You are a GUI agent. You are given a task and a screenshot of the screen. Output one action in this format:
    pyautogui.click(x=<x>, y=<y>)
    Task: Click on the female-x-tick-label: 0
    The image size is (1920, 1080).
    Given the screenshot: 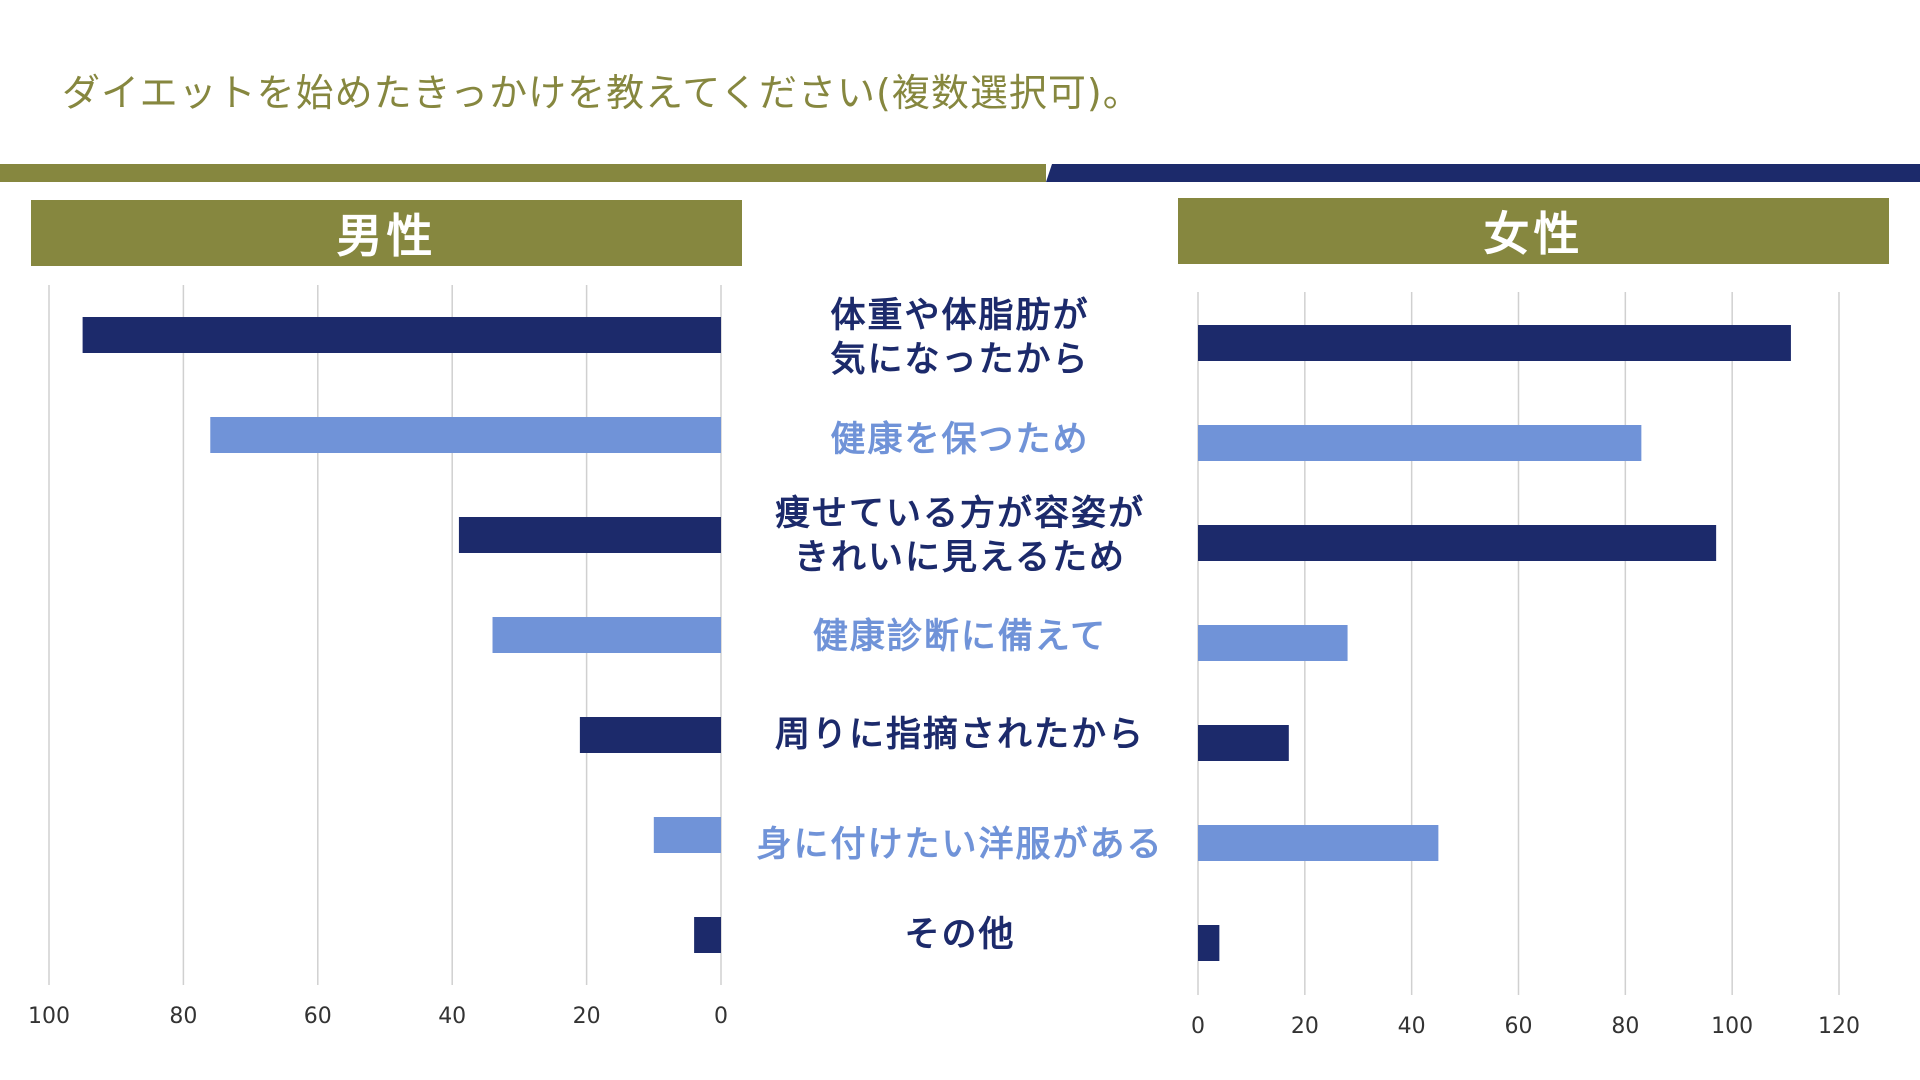 What is the action you would take?
    pyautogui.click(x=1198, y=1026)
    